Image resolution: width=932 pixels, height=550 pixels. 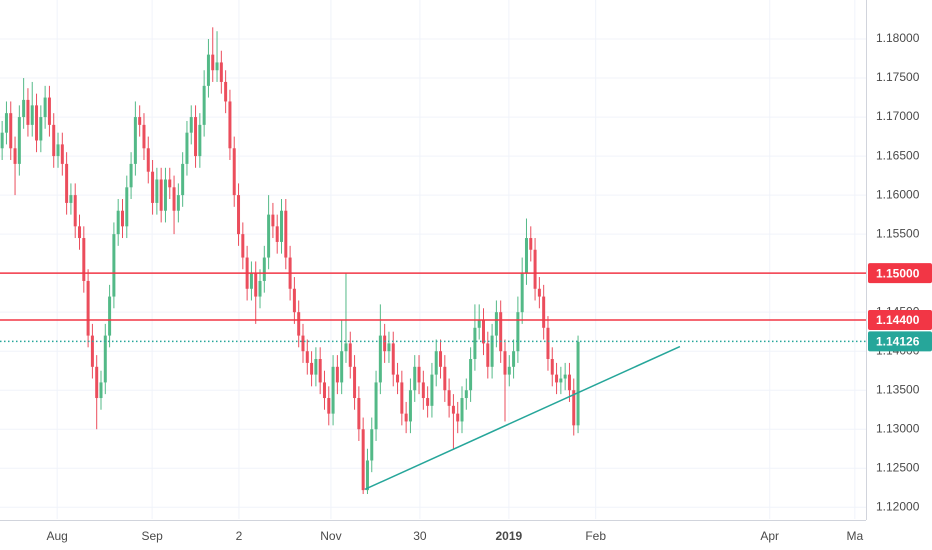 What do you see at coordinates (769, 536) in the screenshot?
I see `x-tick-label: Apr` at bounding box center [769, 536].